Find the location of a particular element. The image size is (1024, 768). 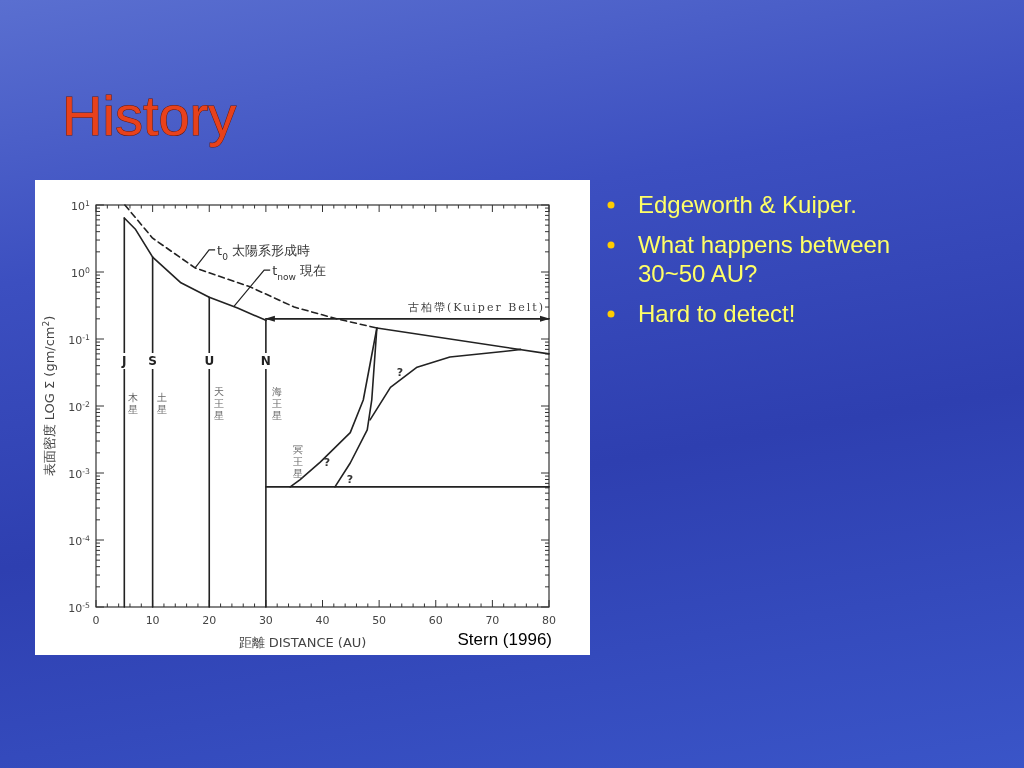

y-tick-label: 10$^{-5}$ is located at coordinates (79, 607).